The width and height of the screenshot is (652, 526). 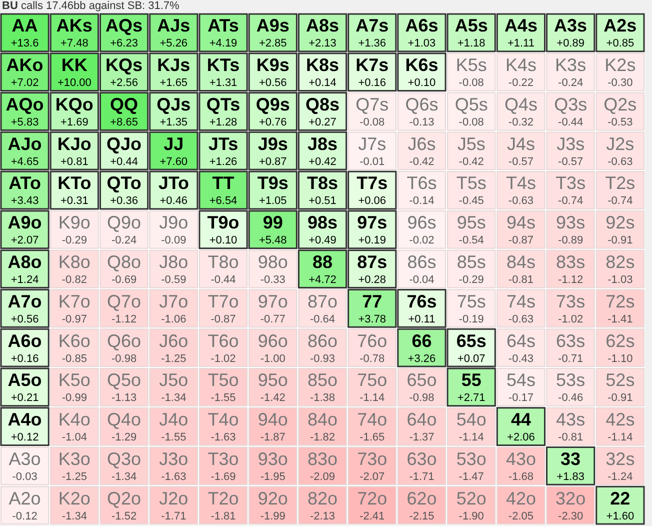 What do you see at coordinates (223, 83) in the screenshot?
I see `data-label: +1.31` at bounding box center [223, 83].